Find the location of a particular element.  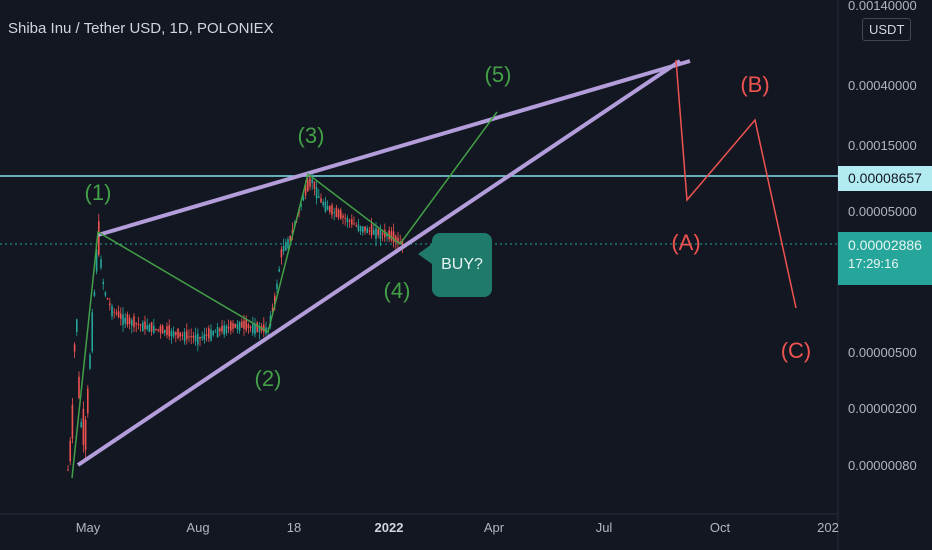

last-price-value: 0.00002886 is located at coordinates (885, 245).